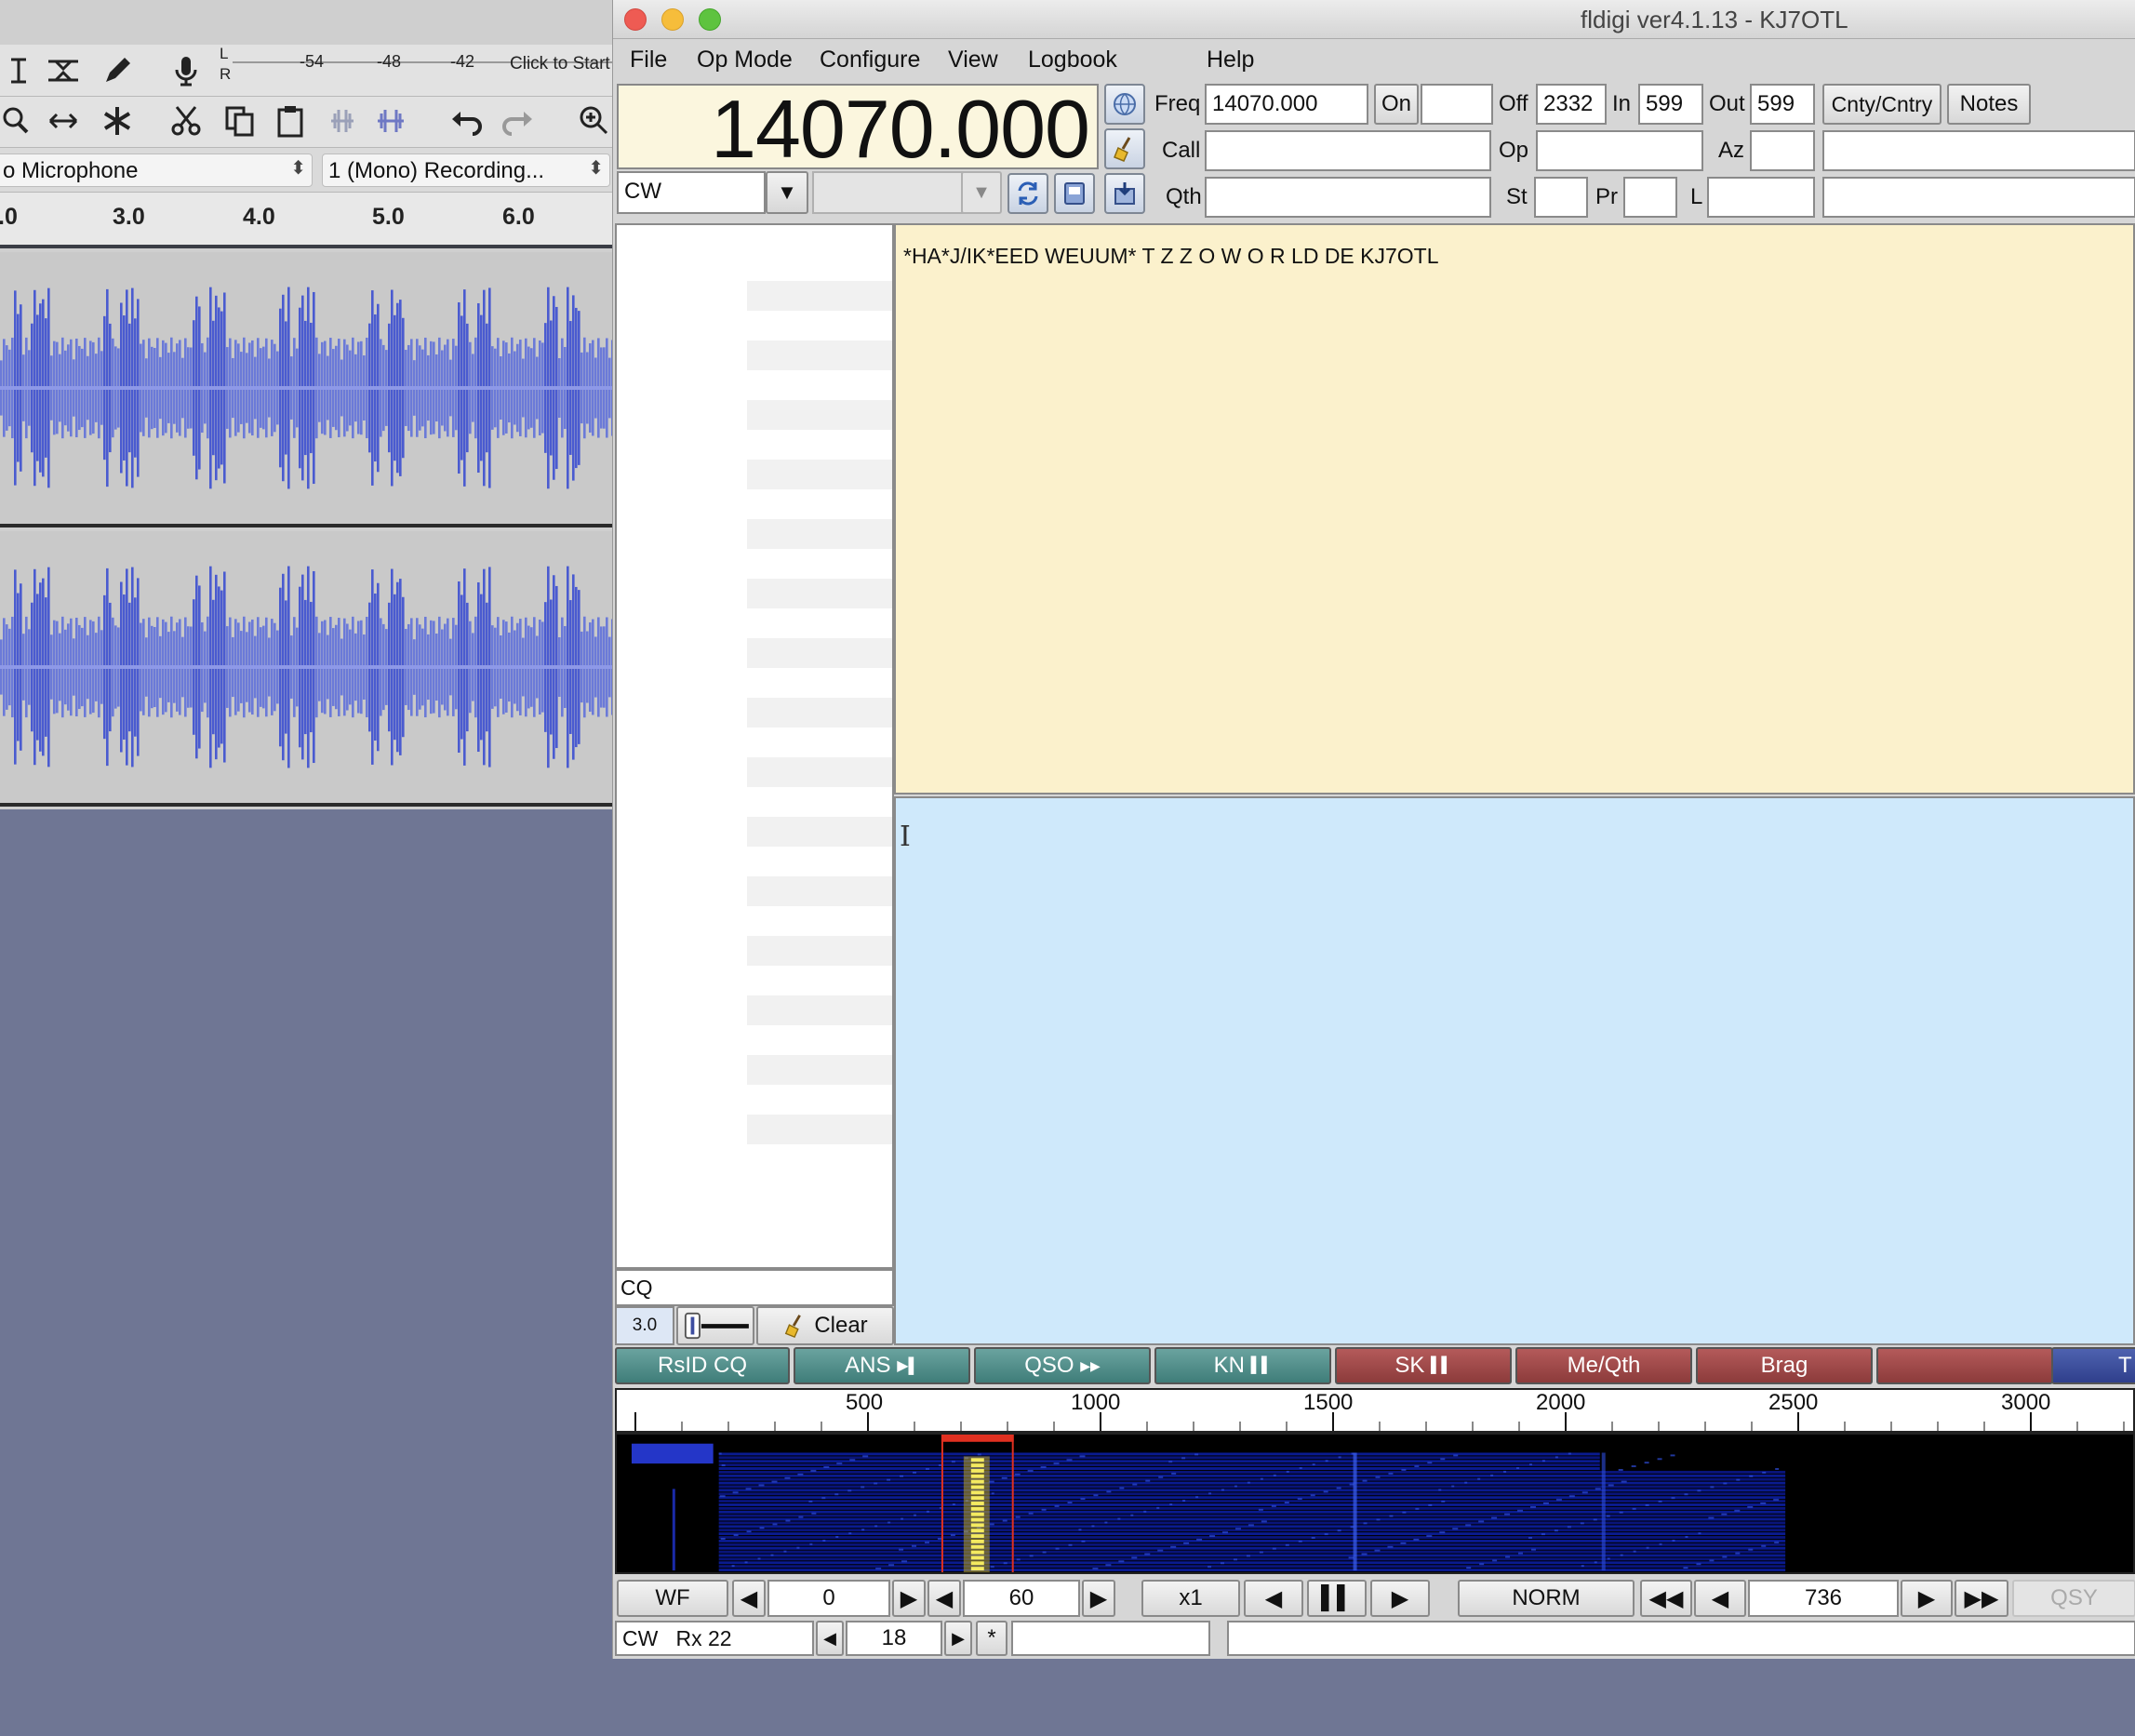  I want to click on carrier-frequency-value: 736, so click(1823, 1599).